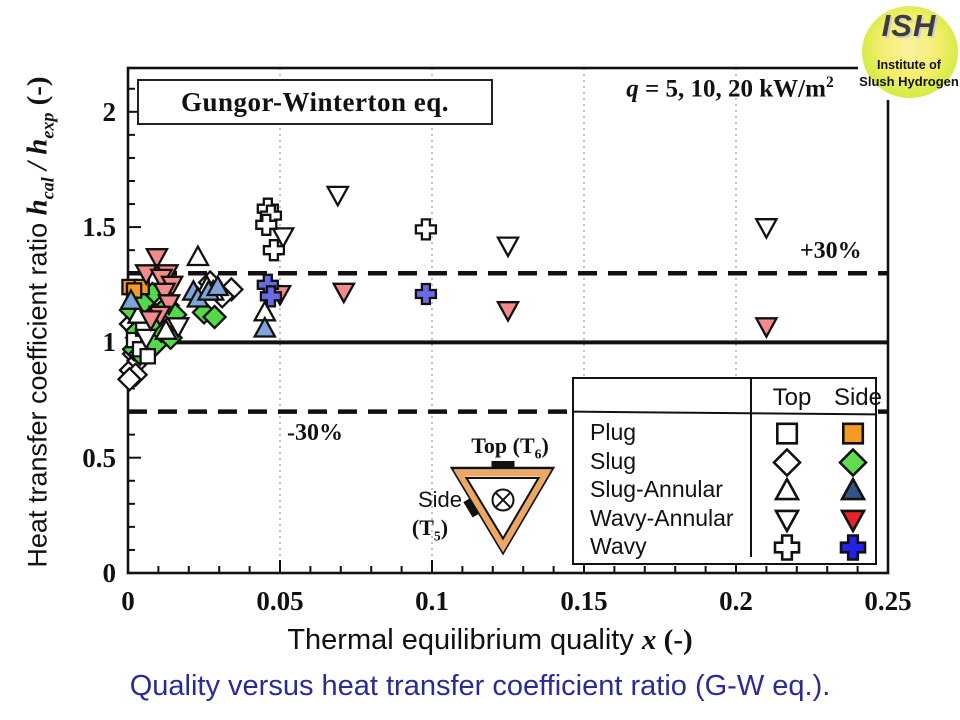  I want to click on legend-row-slug: Slug, so click(724, 462).